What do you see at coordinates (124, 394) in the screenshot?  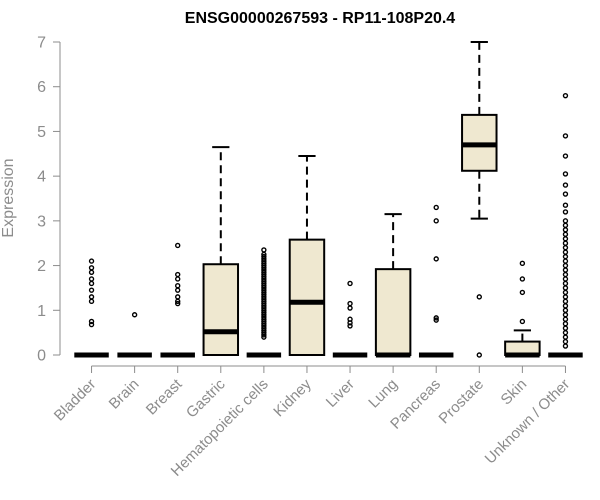 I see `x-tick-label: Brain` at bounding box center [124, 394].